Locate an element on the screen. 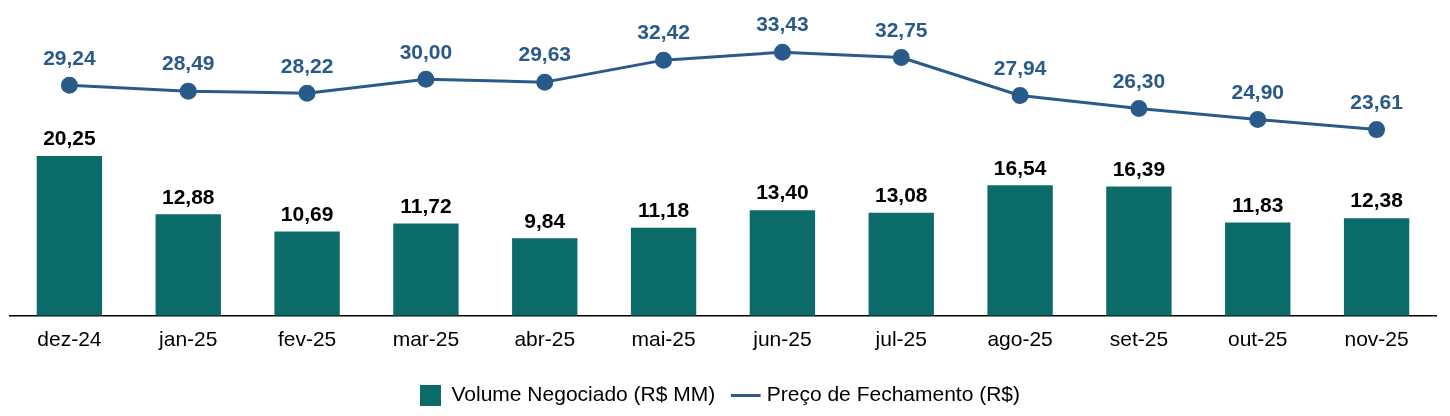  x-tick-label: dez-24 is located at coordinates (69, 339).